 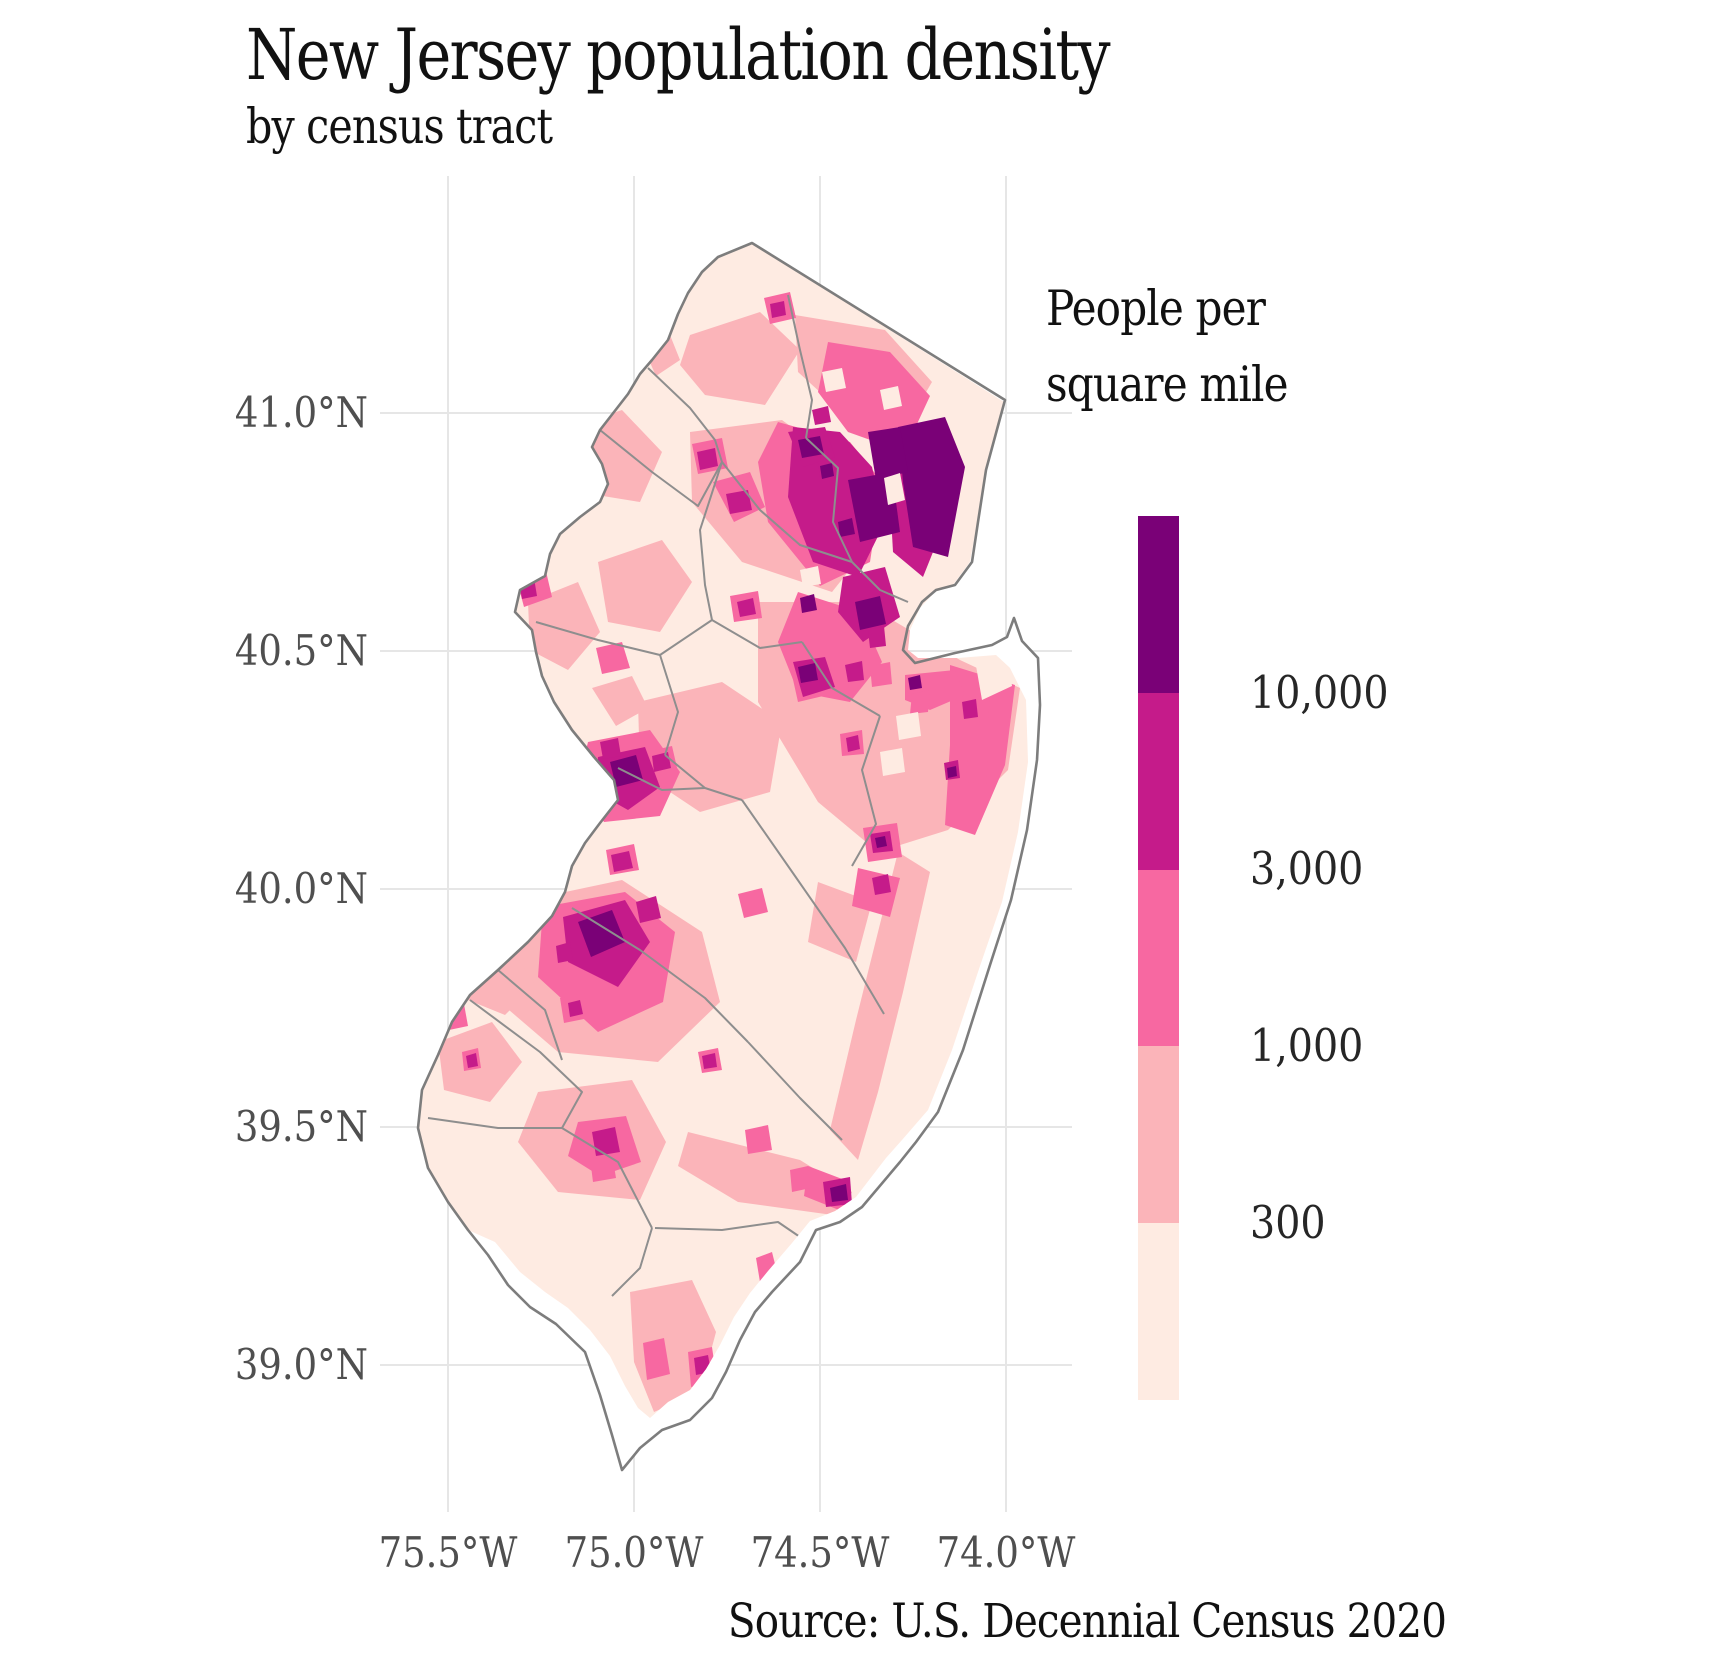 I want to click on page-title: New Jersey population density, so click(x=678, y=55).